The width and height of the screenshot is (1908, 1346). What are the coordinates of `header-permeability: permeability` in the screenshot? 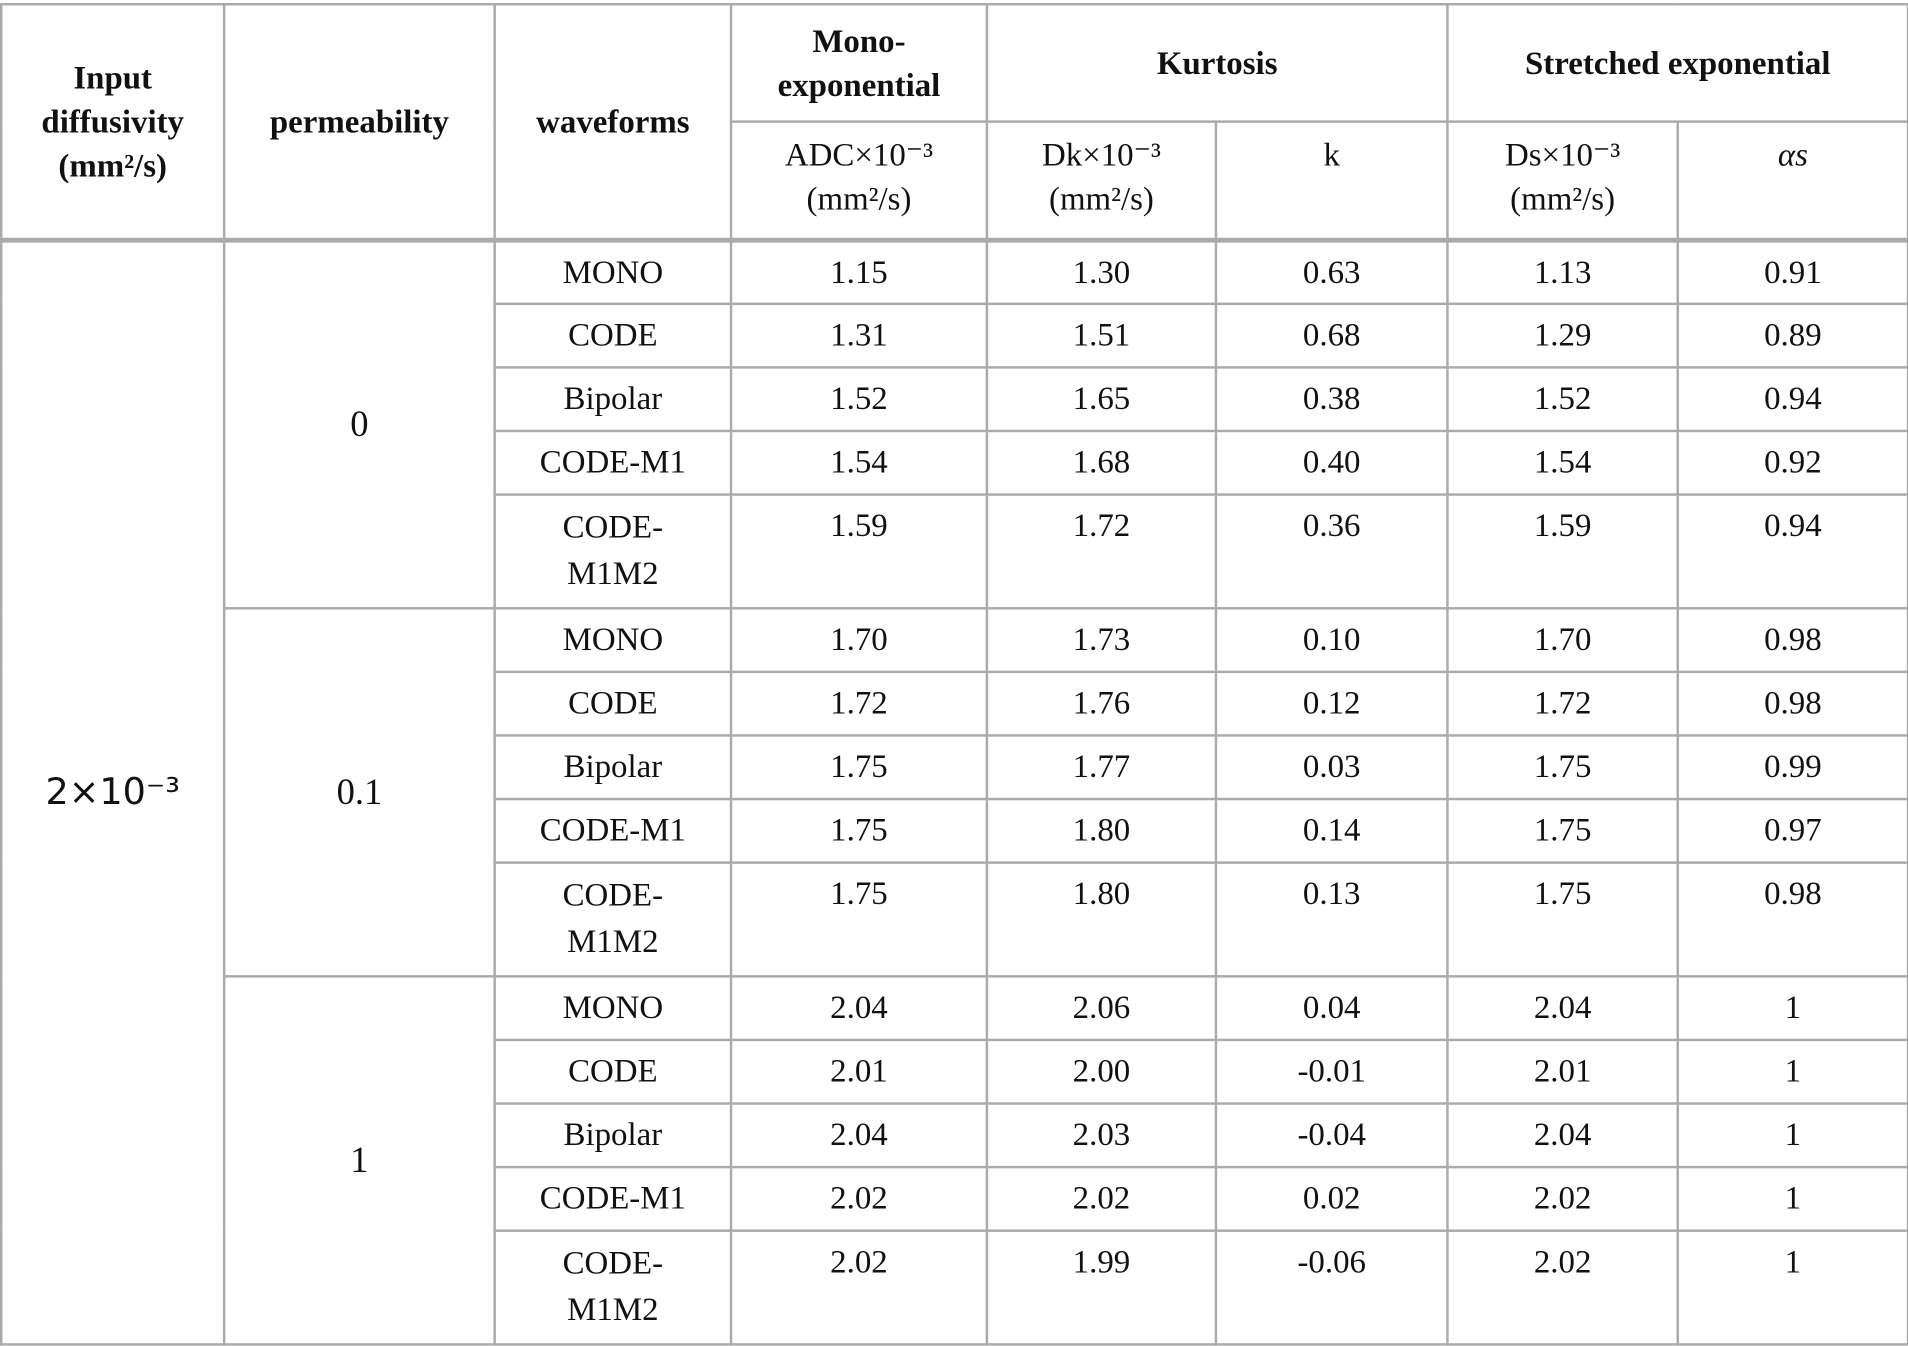 It's located at (359, 122).